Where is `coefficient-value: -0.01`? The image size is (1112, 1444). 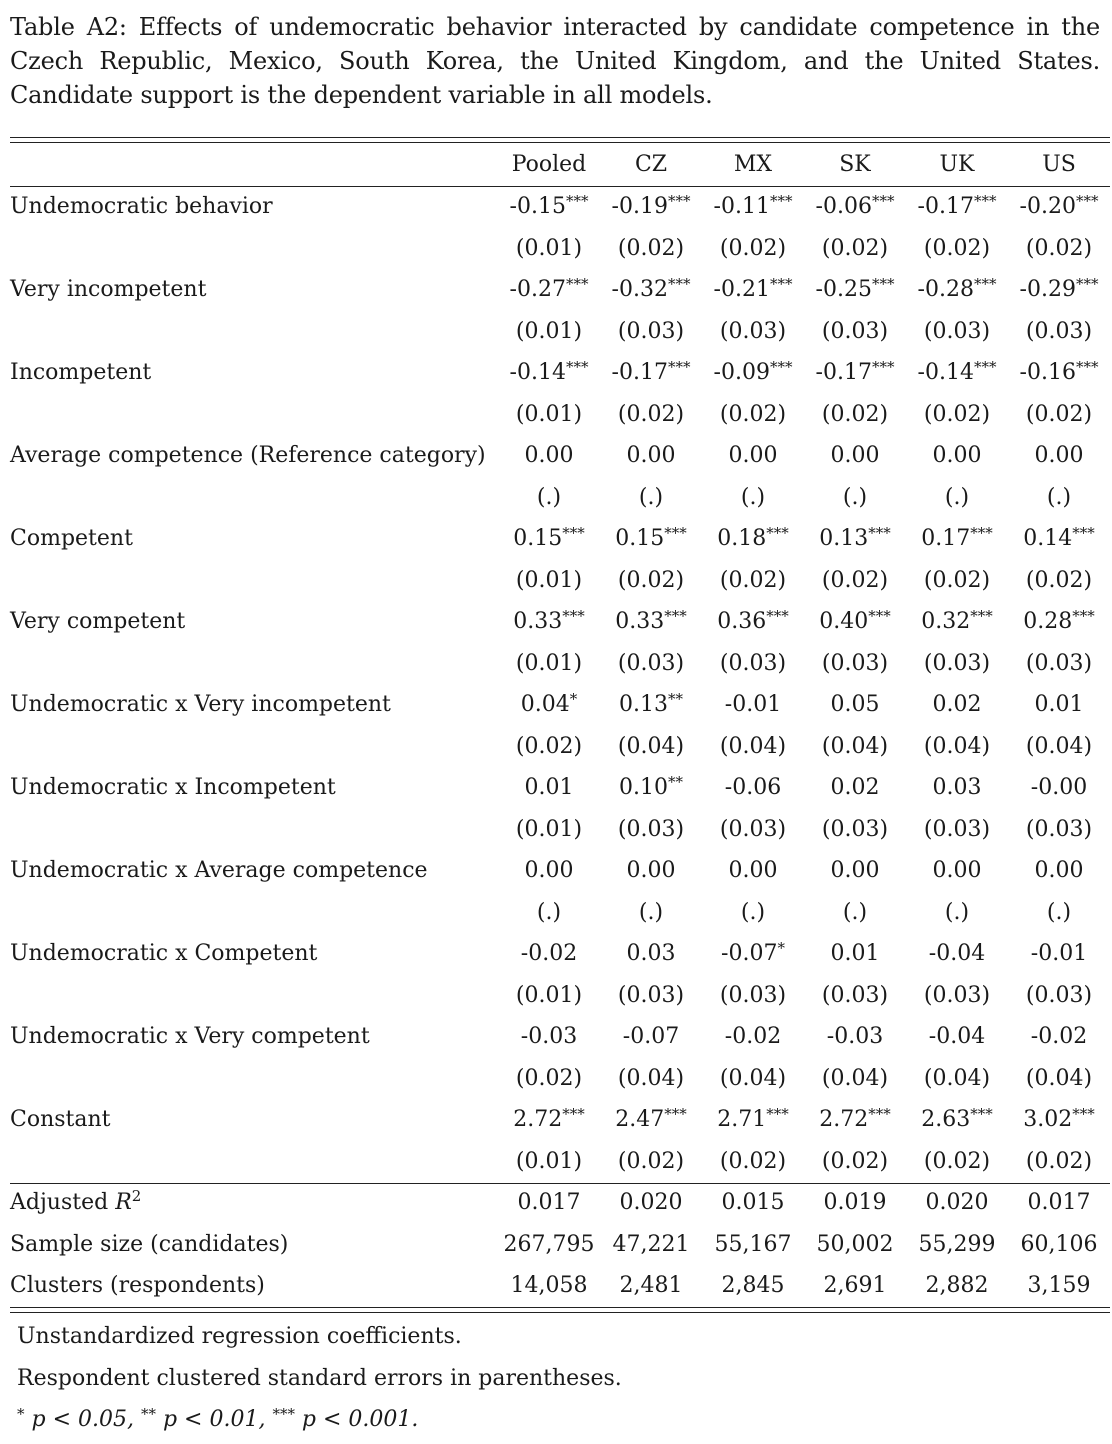 coefficient-value: -0.01 is located at coordinates (753, 704).